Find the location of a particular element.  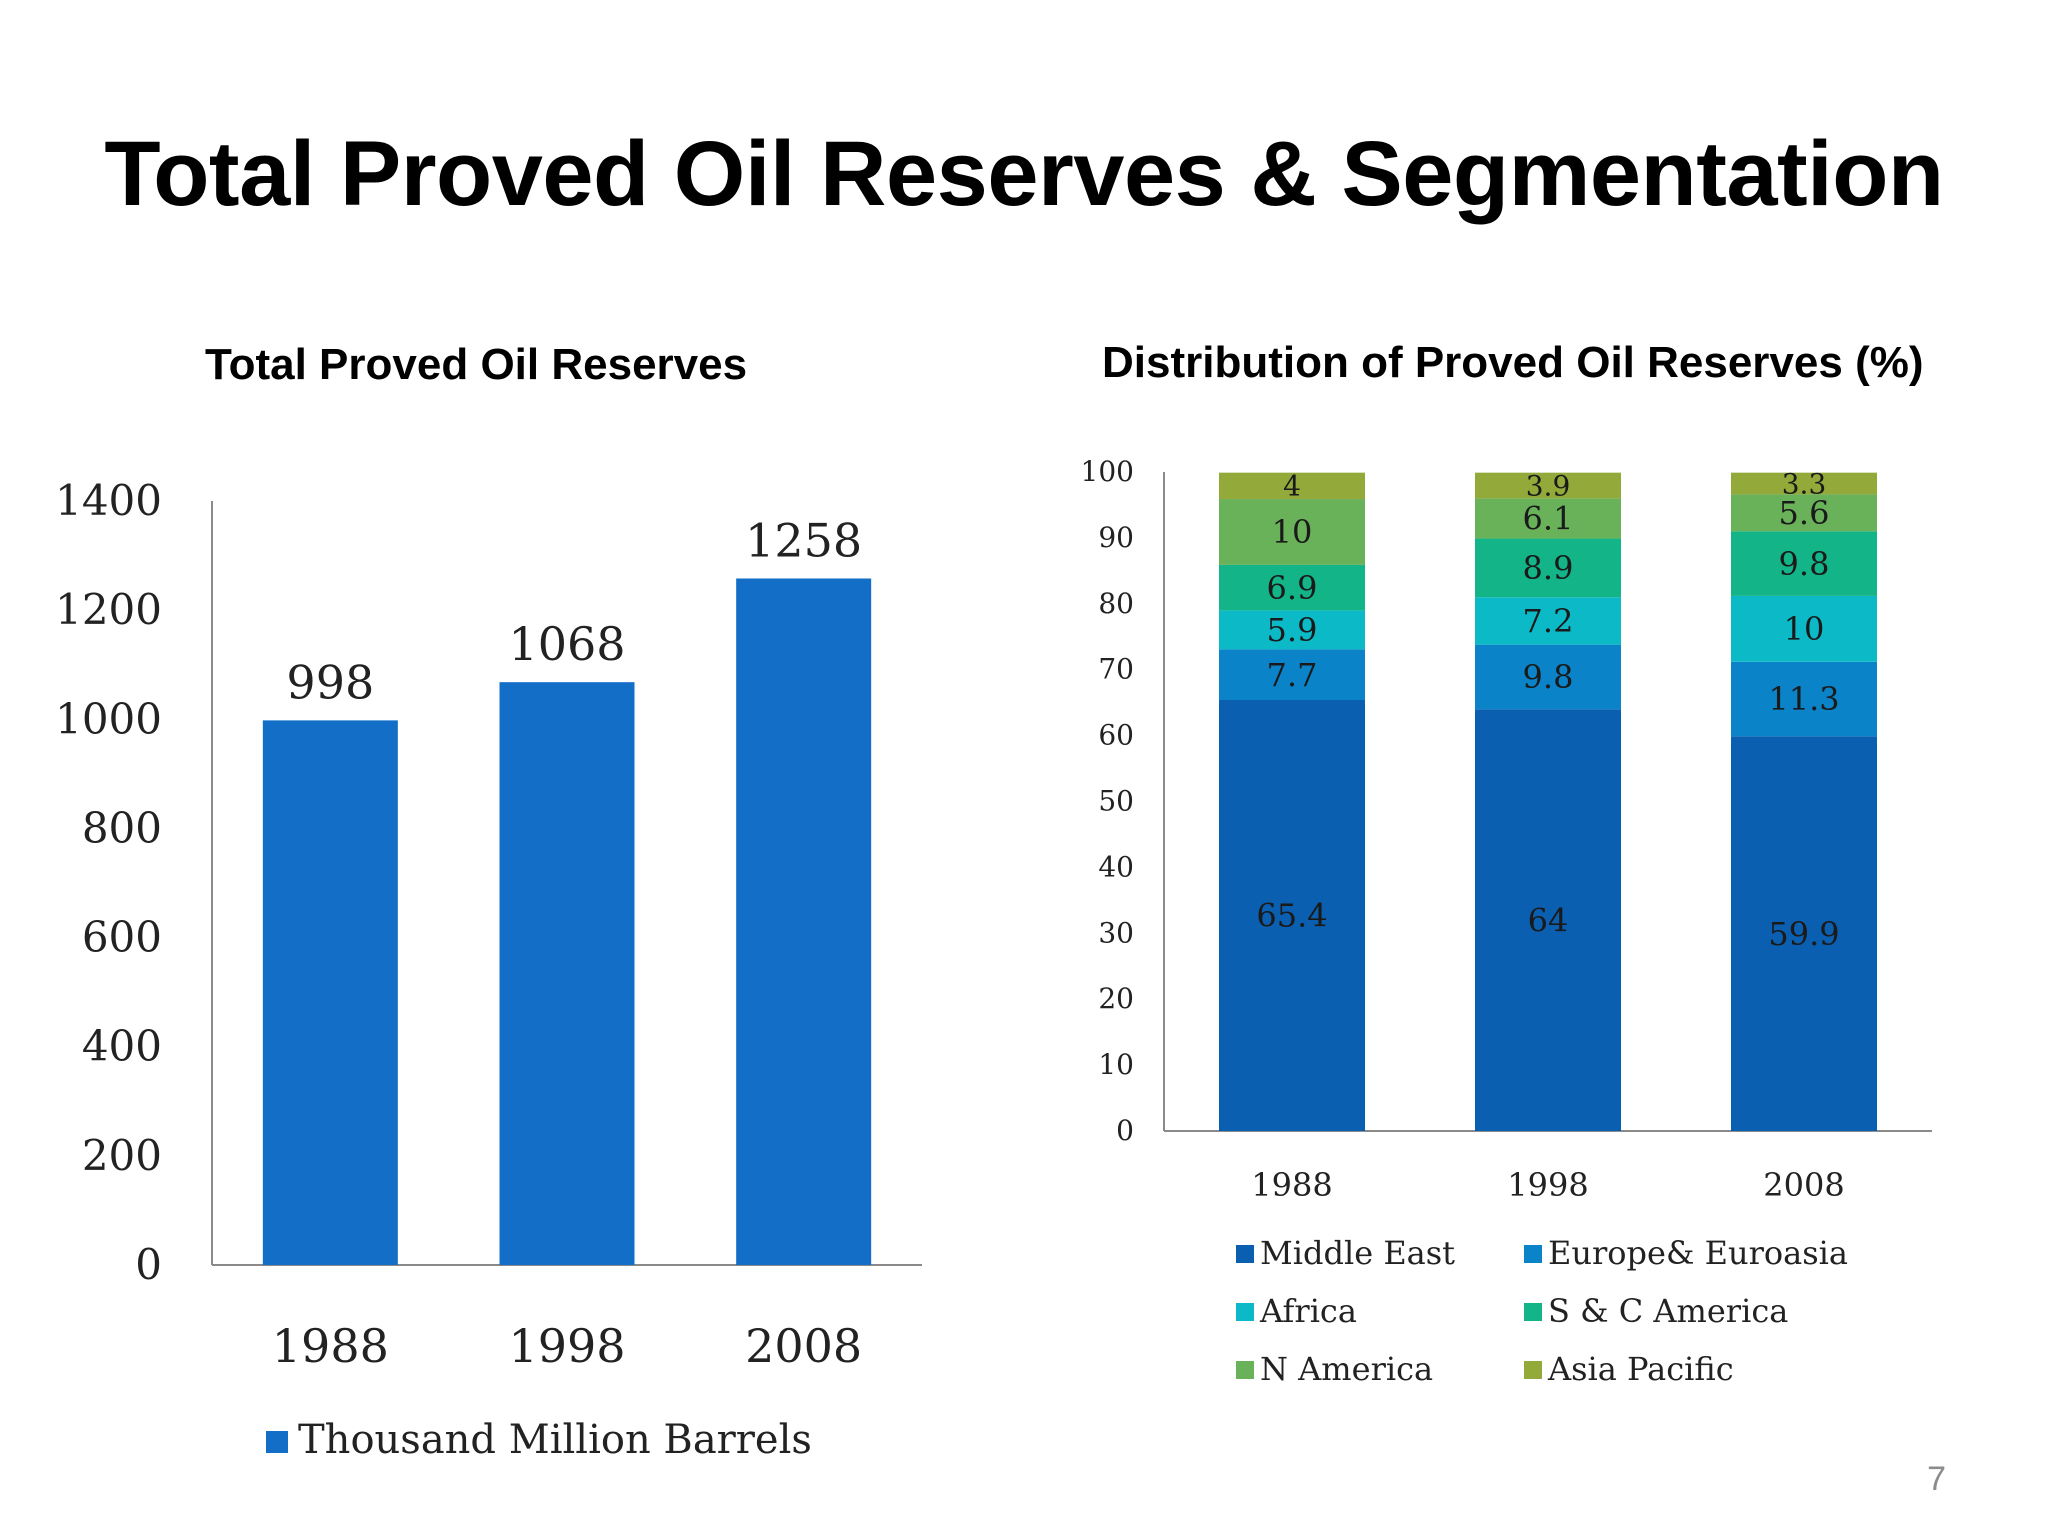

data-label: 5.9 is located at coordinates (1292, 630).